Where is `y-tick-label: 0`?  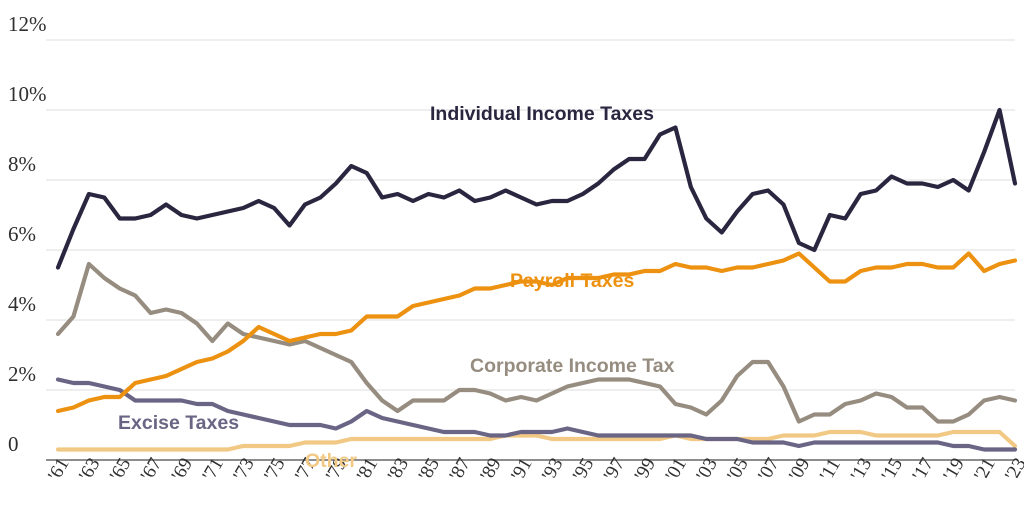 y-tick-label: 0 is located at coordinates (13, 444).